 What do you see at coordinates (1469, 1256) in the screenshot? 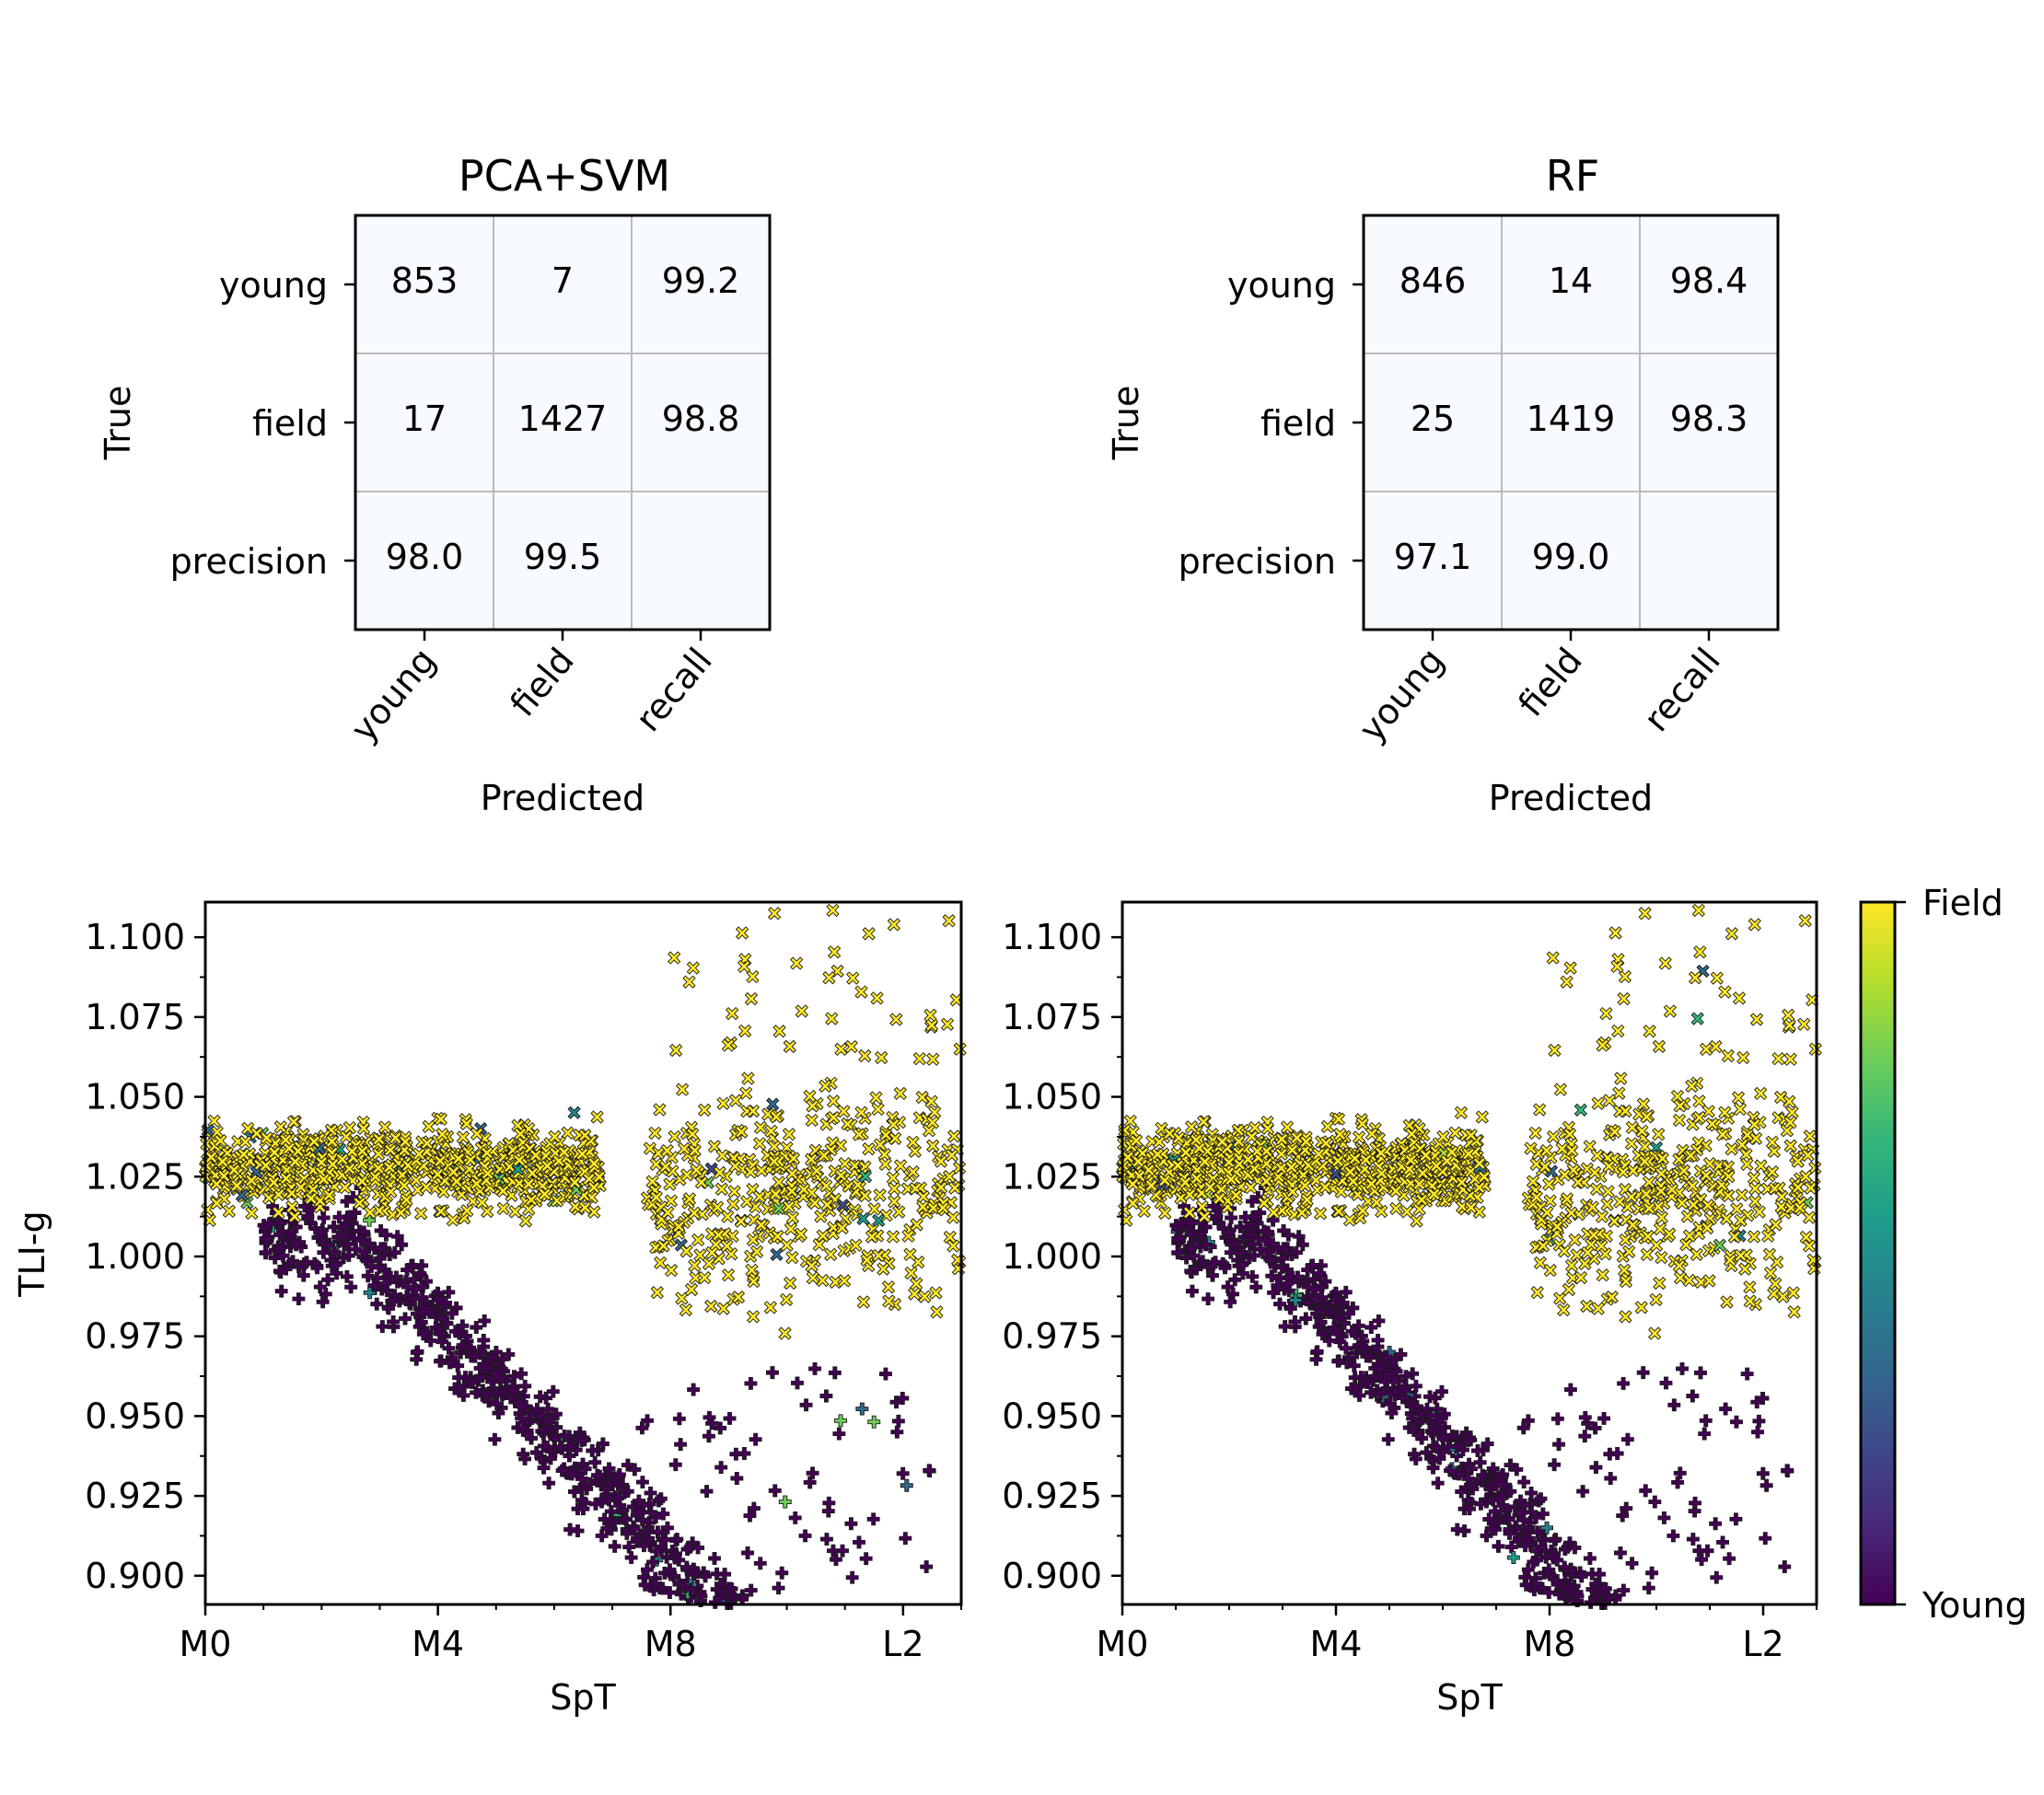
I see `scatter-points` at bounding box center [1469, 1256].